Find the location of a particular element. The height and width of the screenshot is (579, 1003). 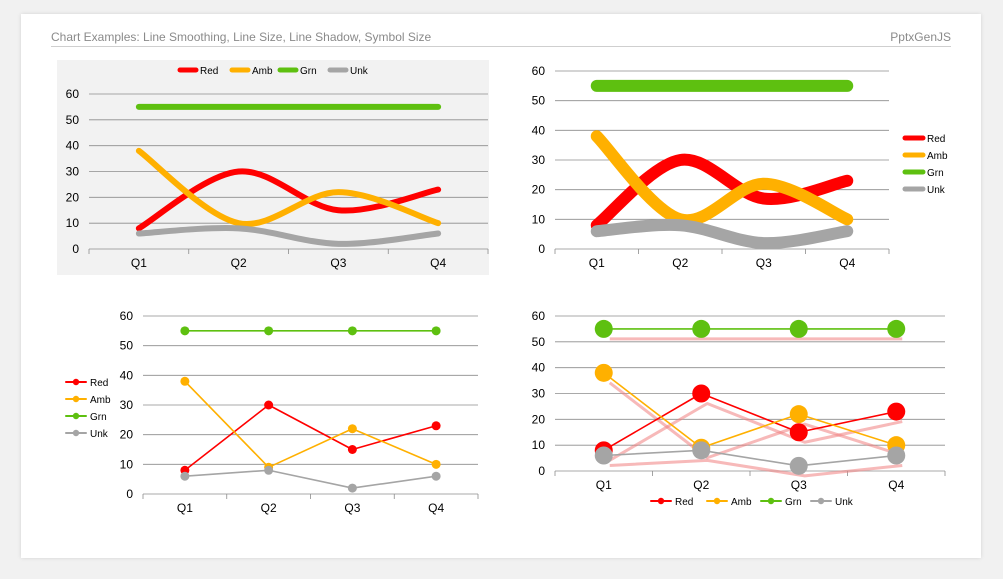

chart-2: 0 10 20 30 40 50 60 Q1 Q2 Q3 Q4 Red Amb Grn Unk is located at coordinates (740, 167).